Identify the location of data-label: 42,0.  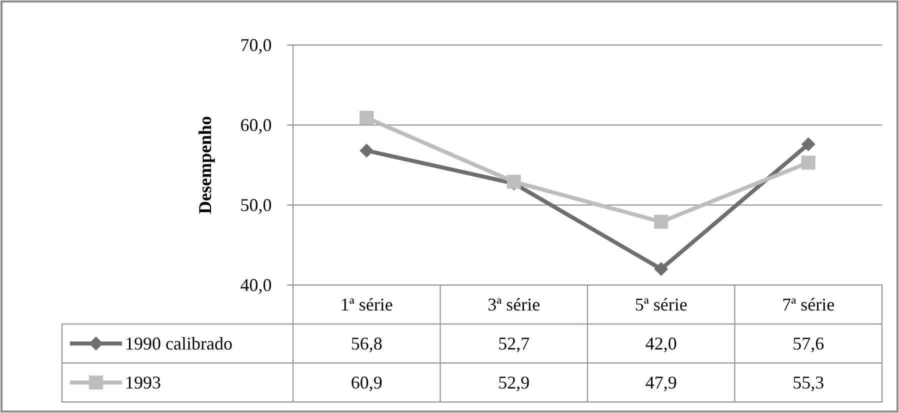
(661, 344).